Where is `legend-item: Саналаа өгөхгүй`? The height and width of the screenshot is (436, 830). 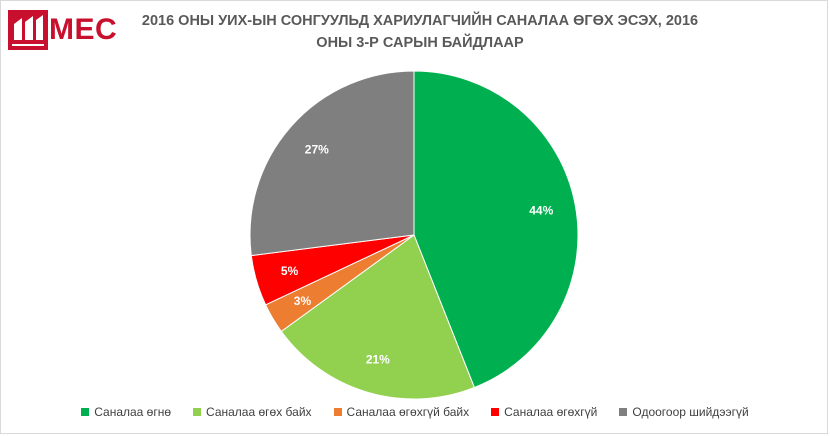 legend-item: Саналаа өгөхгүй is located at coordinates (544, 412).